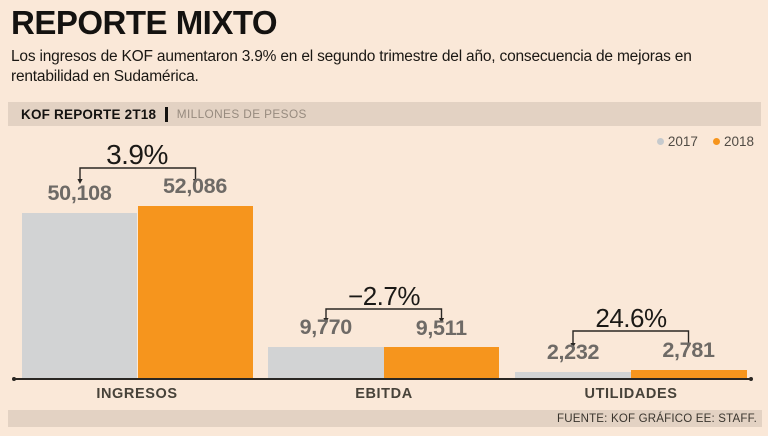 This screenshot has height=436, width=768. Describe the element at coordinates (195, 292) in the screenshot. I see `bar-2018-ingresos` at that location.